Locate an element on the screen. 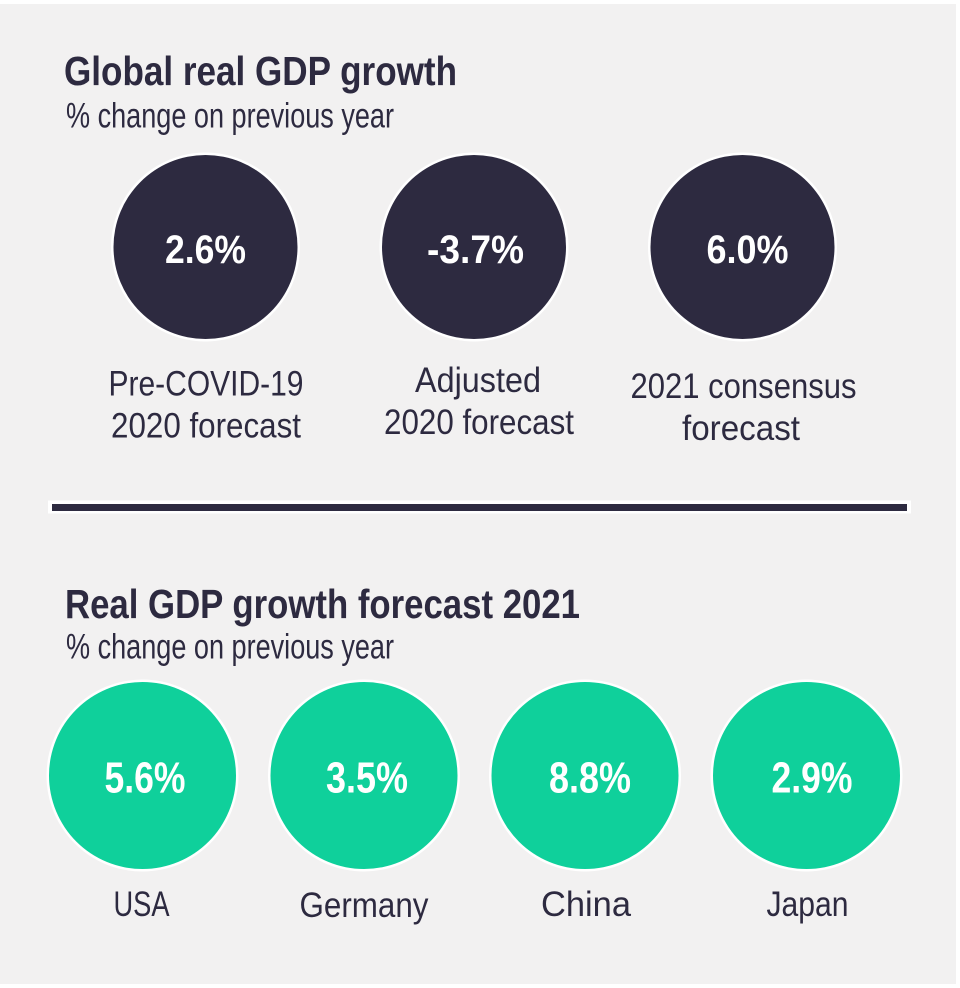 The image size is (960, 988). svg-text: 3.5% is located at coordinates (367, 778).